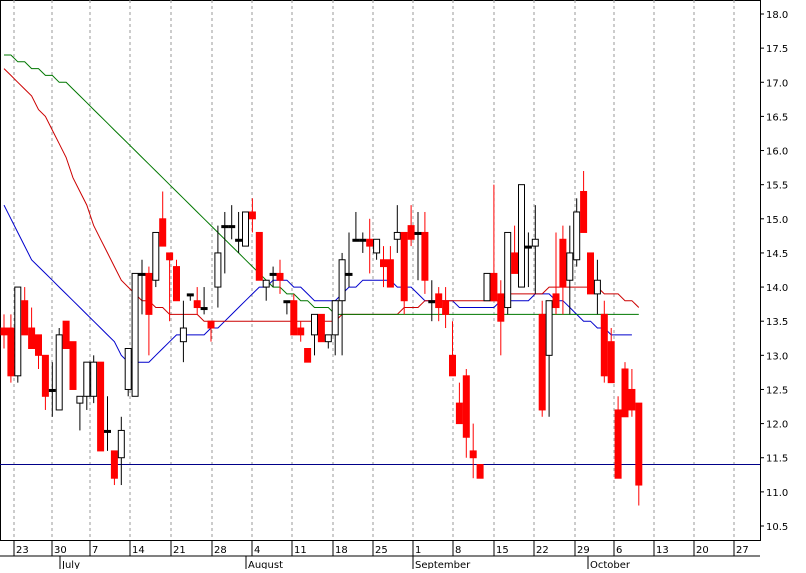 The height and width of the screenshot is (573, 806). What do you see at coordinates (777, 220) in the screenshot?
I see `y-tick-label: 15.0` at bounding box center [777, 220].